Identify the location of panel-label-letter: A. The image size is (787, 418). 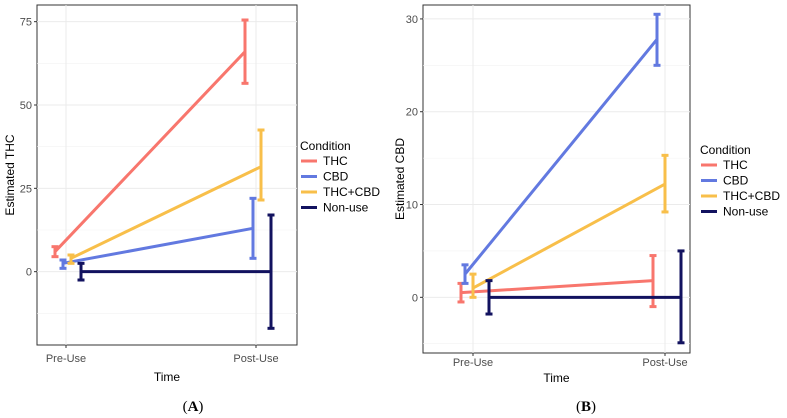
(193, 407).